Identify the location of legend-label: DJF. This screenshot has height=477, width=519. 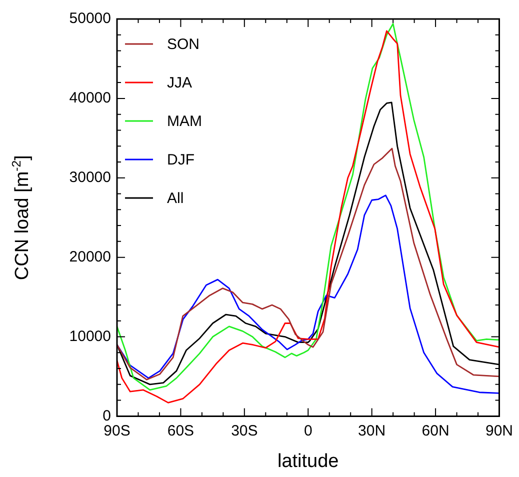
(180, 160).